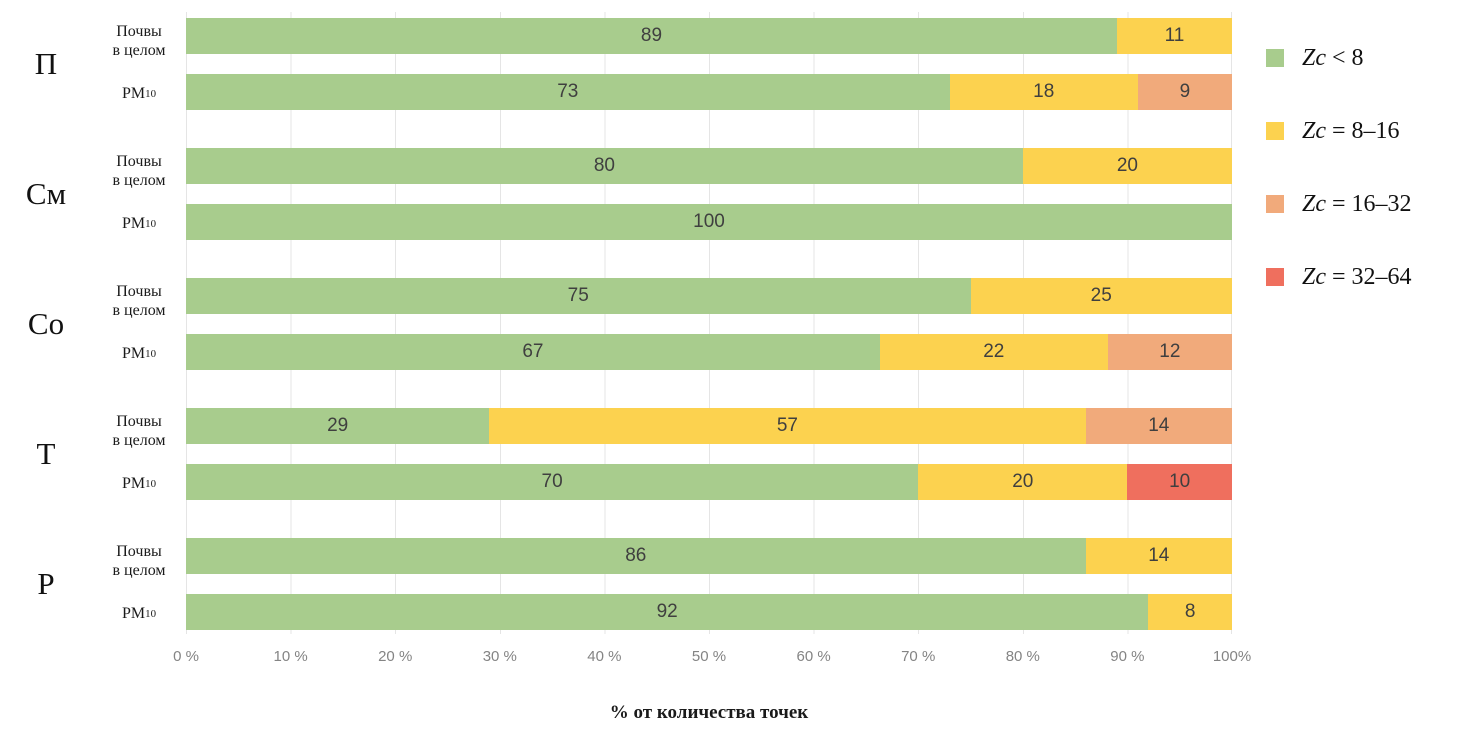 This screenshot has height=744, width=1466. I want to click on x-axis-tick: 50 %, so click(709, 656).